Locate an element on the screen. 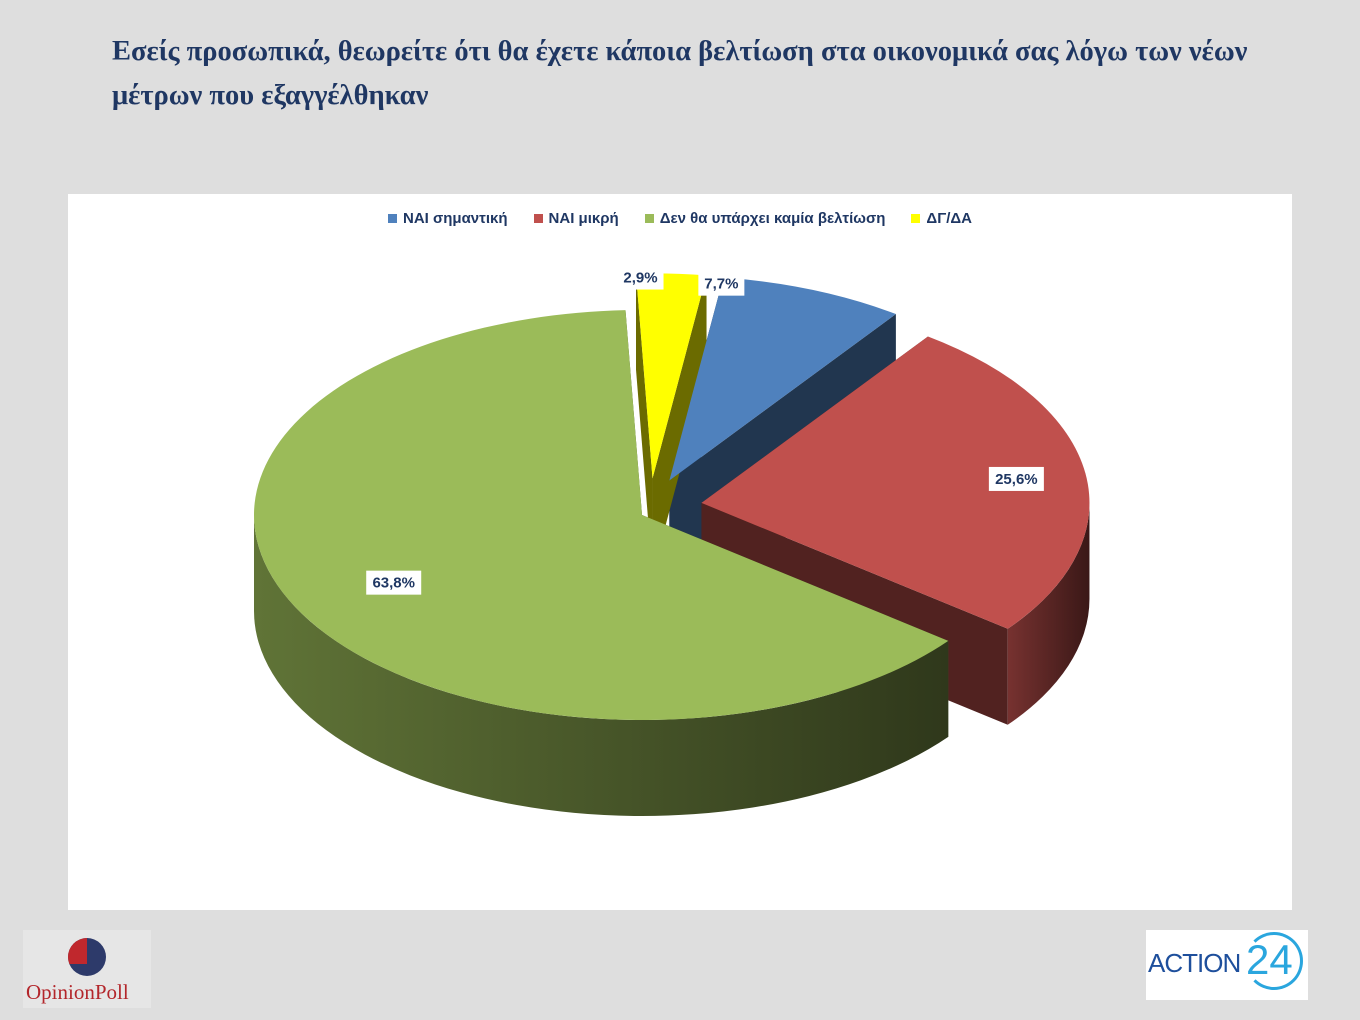 The height and width of the screenshot is (1020, 1360). action24-logo: ACTION 24 is located at coordinates (1227, 965).